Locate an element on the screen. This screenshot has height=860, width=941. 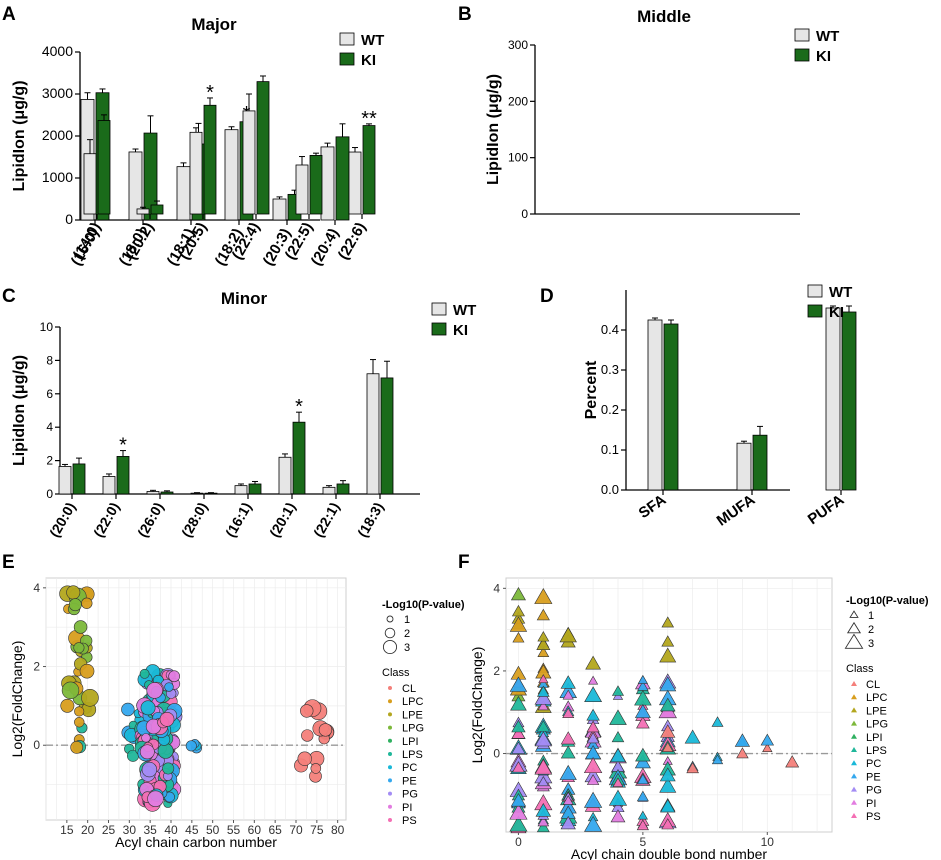
class-legend-title: Class is located at coordinates (396, 673).